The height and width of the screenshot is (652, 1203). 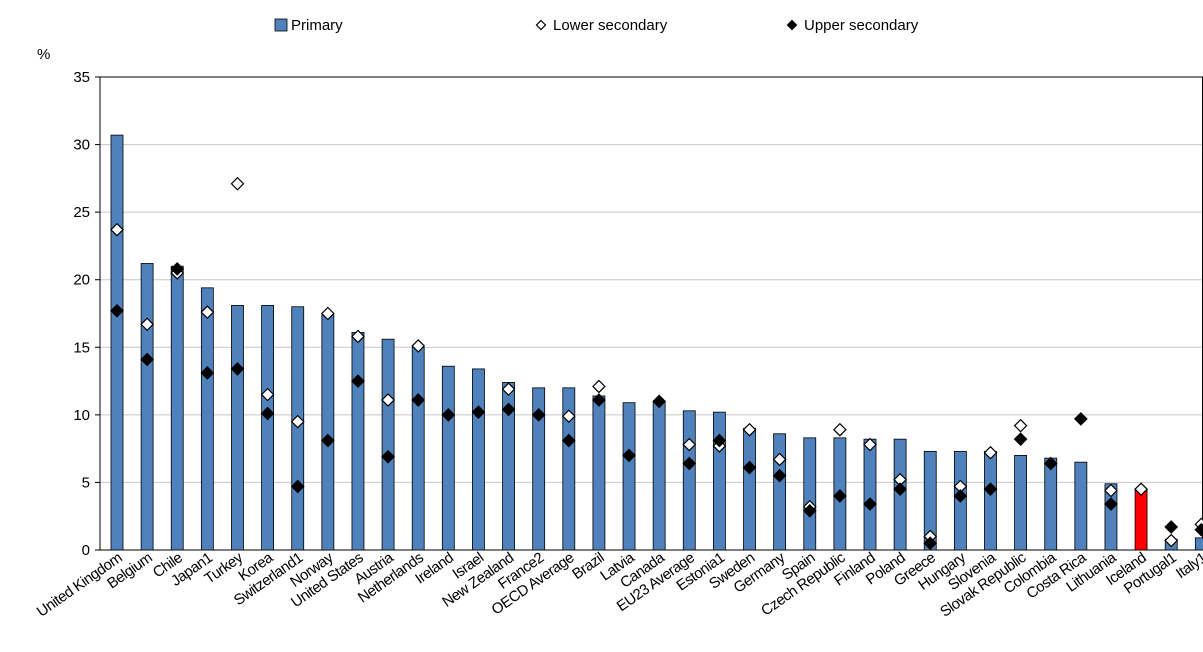 I want to click on y-tick-label: 20, so click(x=81, y=280).